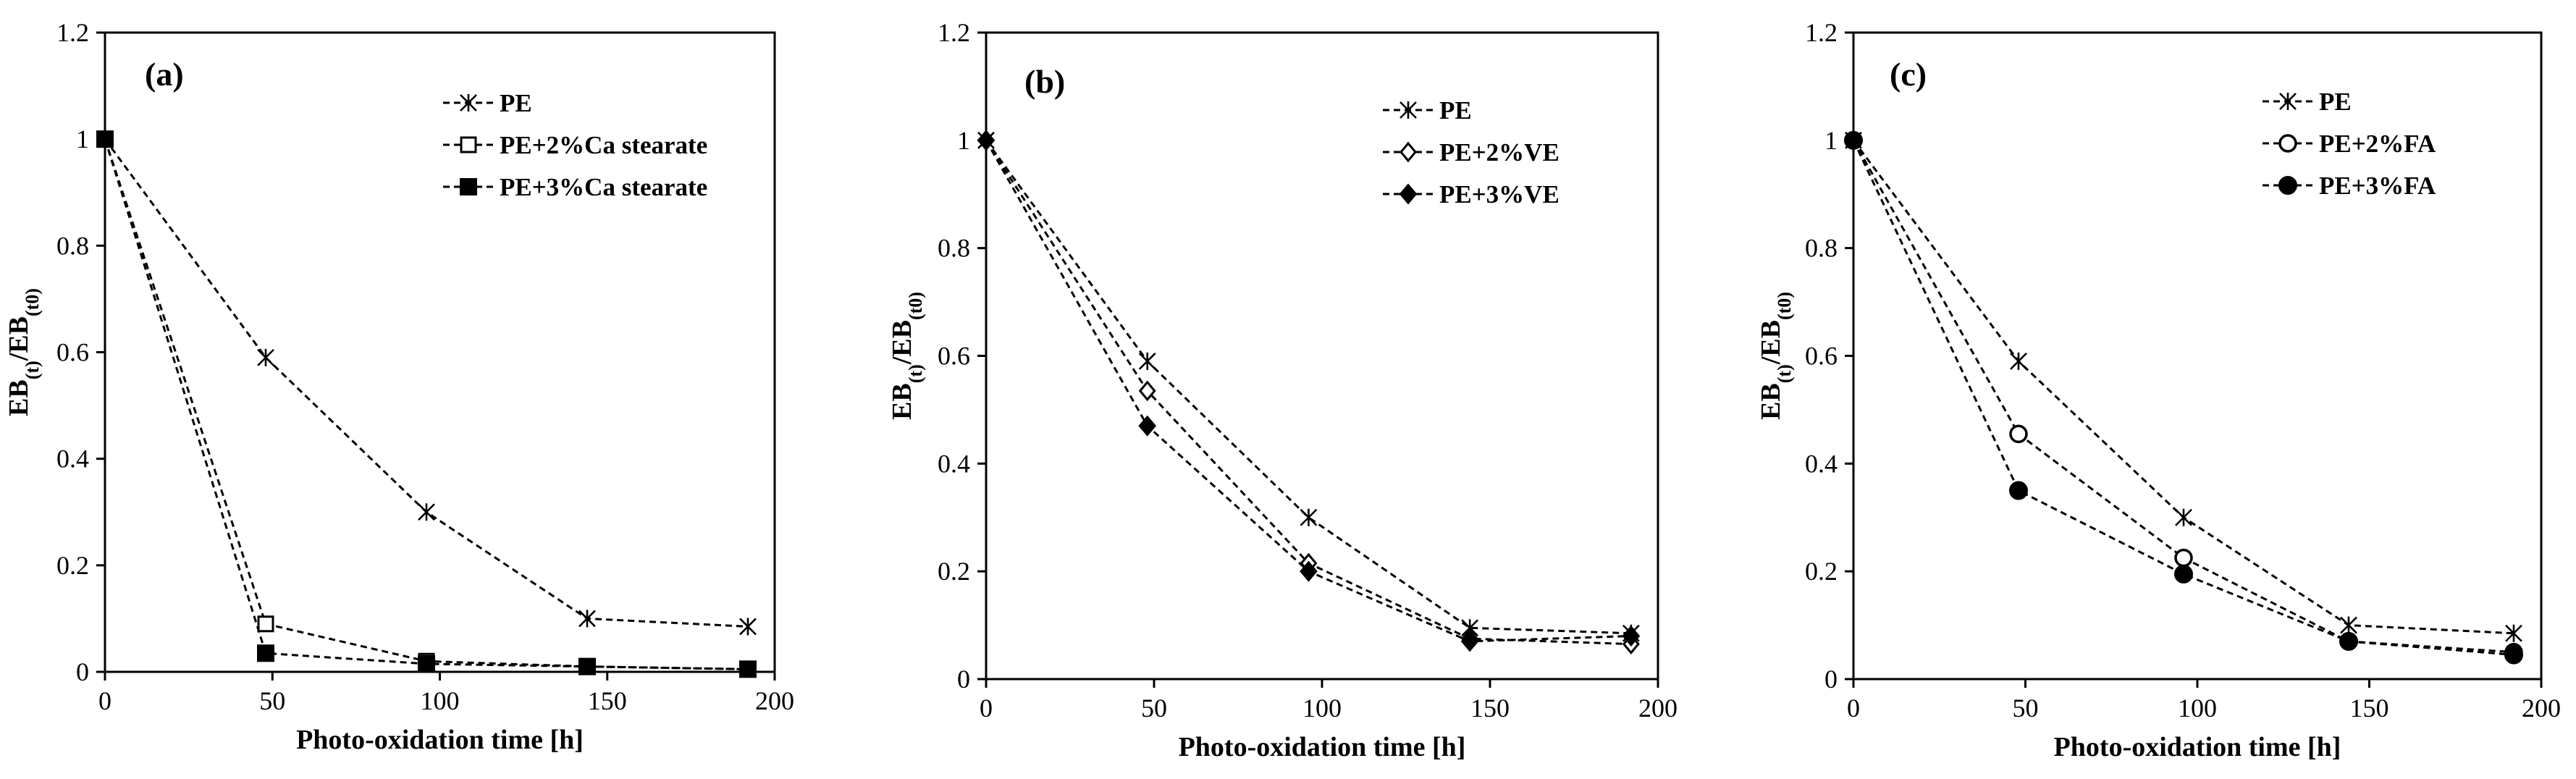 Image resolution: width=2576 pixels, height=779 pixels. Describe the element at coordinates (164, 74) in the screenshot. I see `panel-label: (a)` at that location.